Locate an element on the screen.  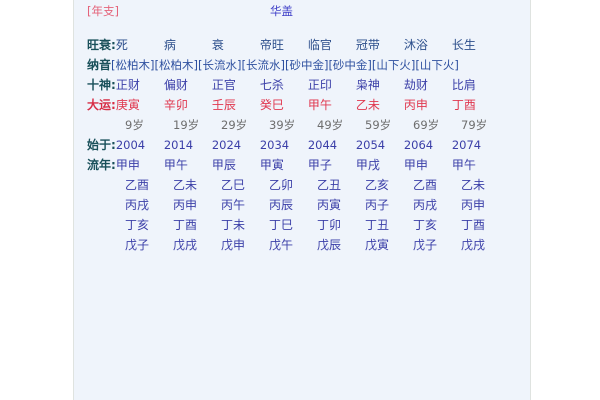
row-ages: 9岁 19岁 29岁 39岁 49岁 59岁 69岁 79岁 is located at coordinates (304, 125).